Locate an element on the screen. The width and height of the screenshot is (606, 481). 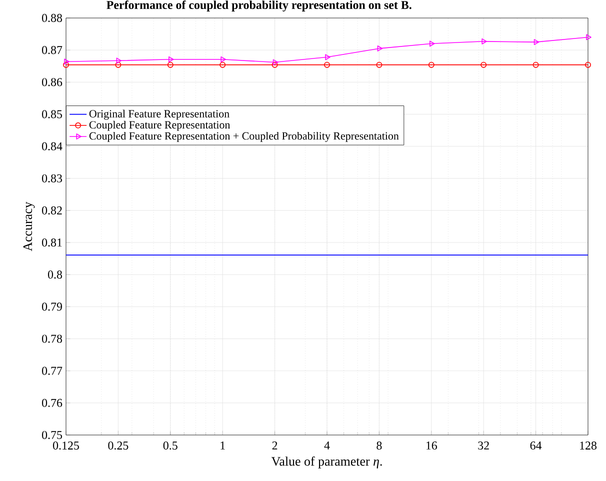
x-tick-label: 0.25 is located at coordinates (118, 446).